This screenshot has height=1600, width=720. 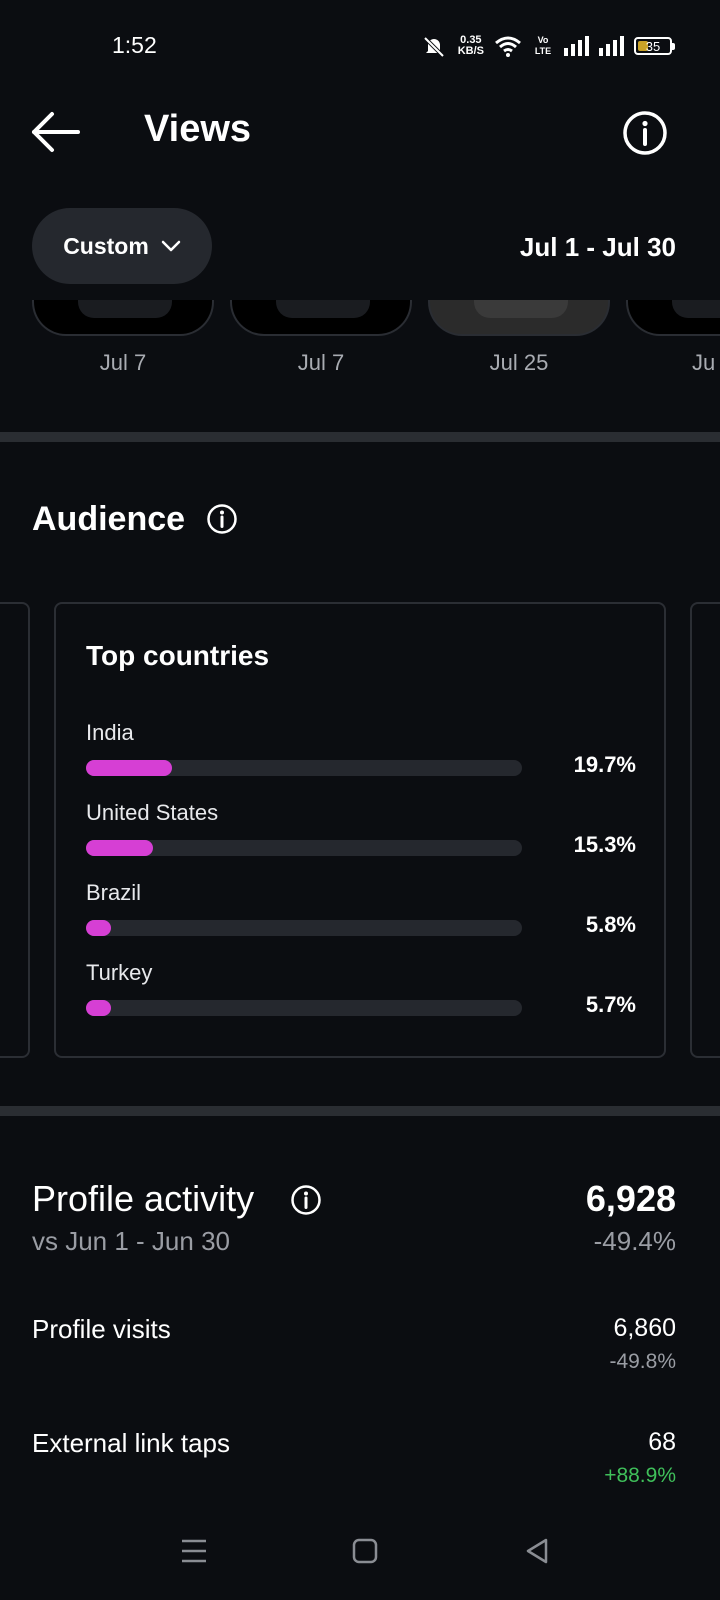 What do you see at coordinates (537, 1551) in the screenshot?
I see `back-nav-icon` at bounding box center [537, 1551].